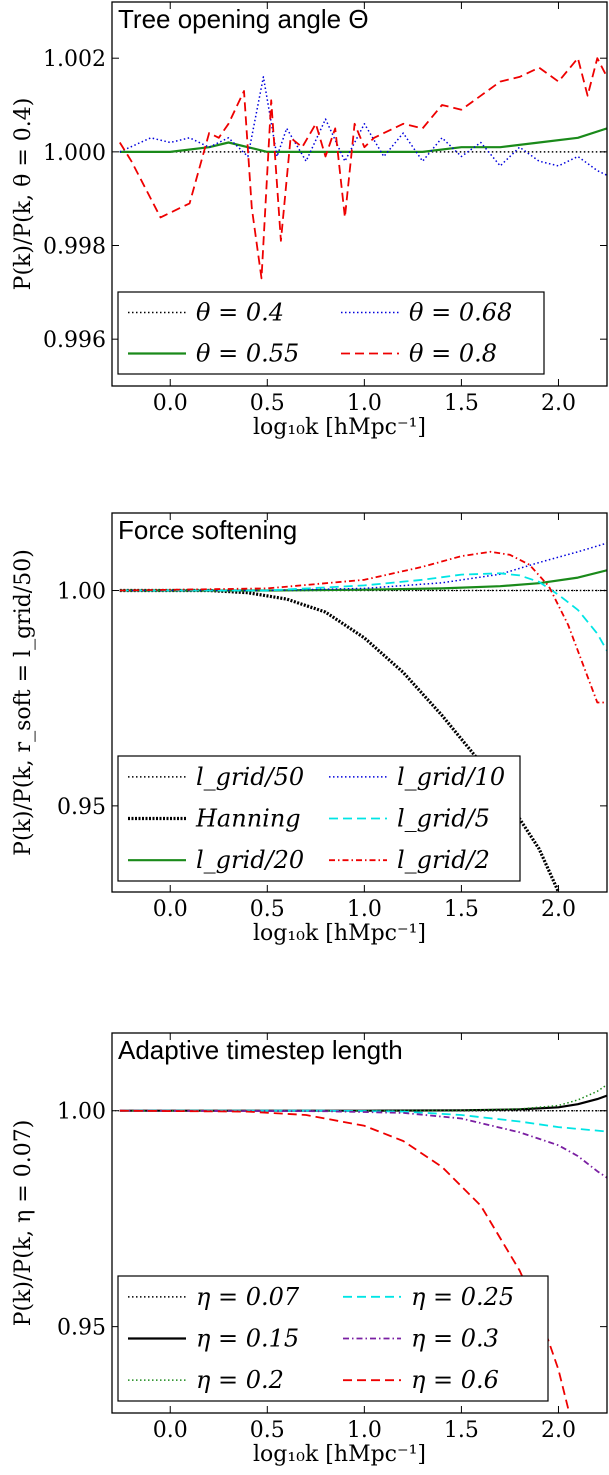  Describe the element at coordinates (451, 777) in the screenshot. I see `legend-label: l_grid/10` at that location.